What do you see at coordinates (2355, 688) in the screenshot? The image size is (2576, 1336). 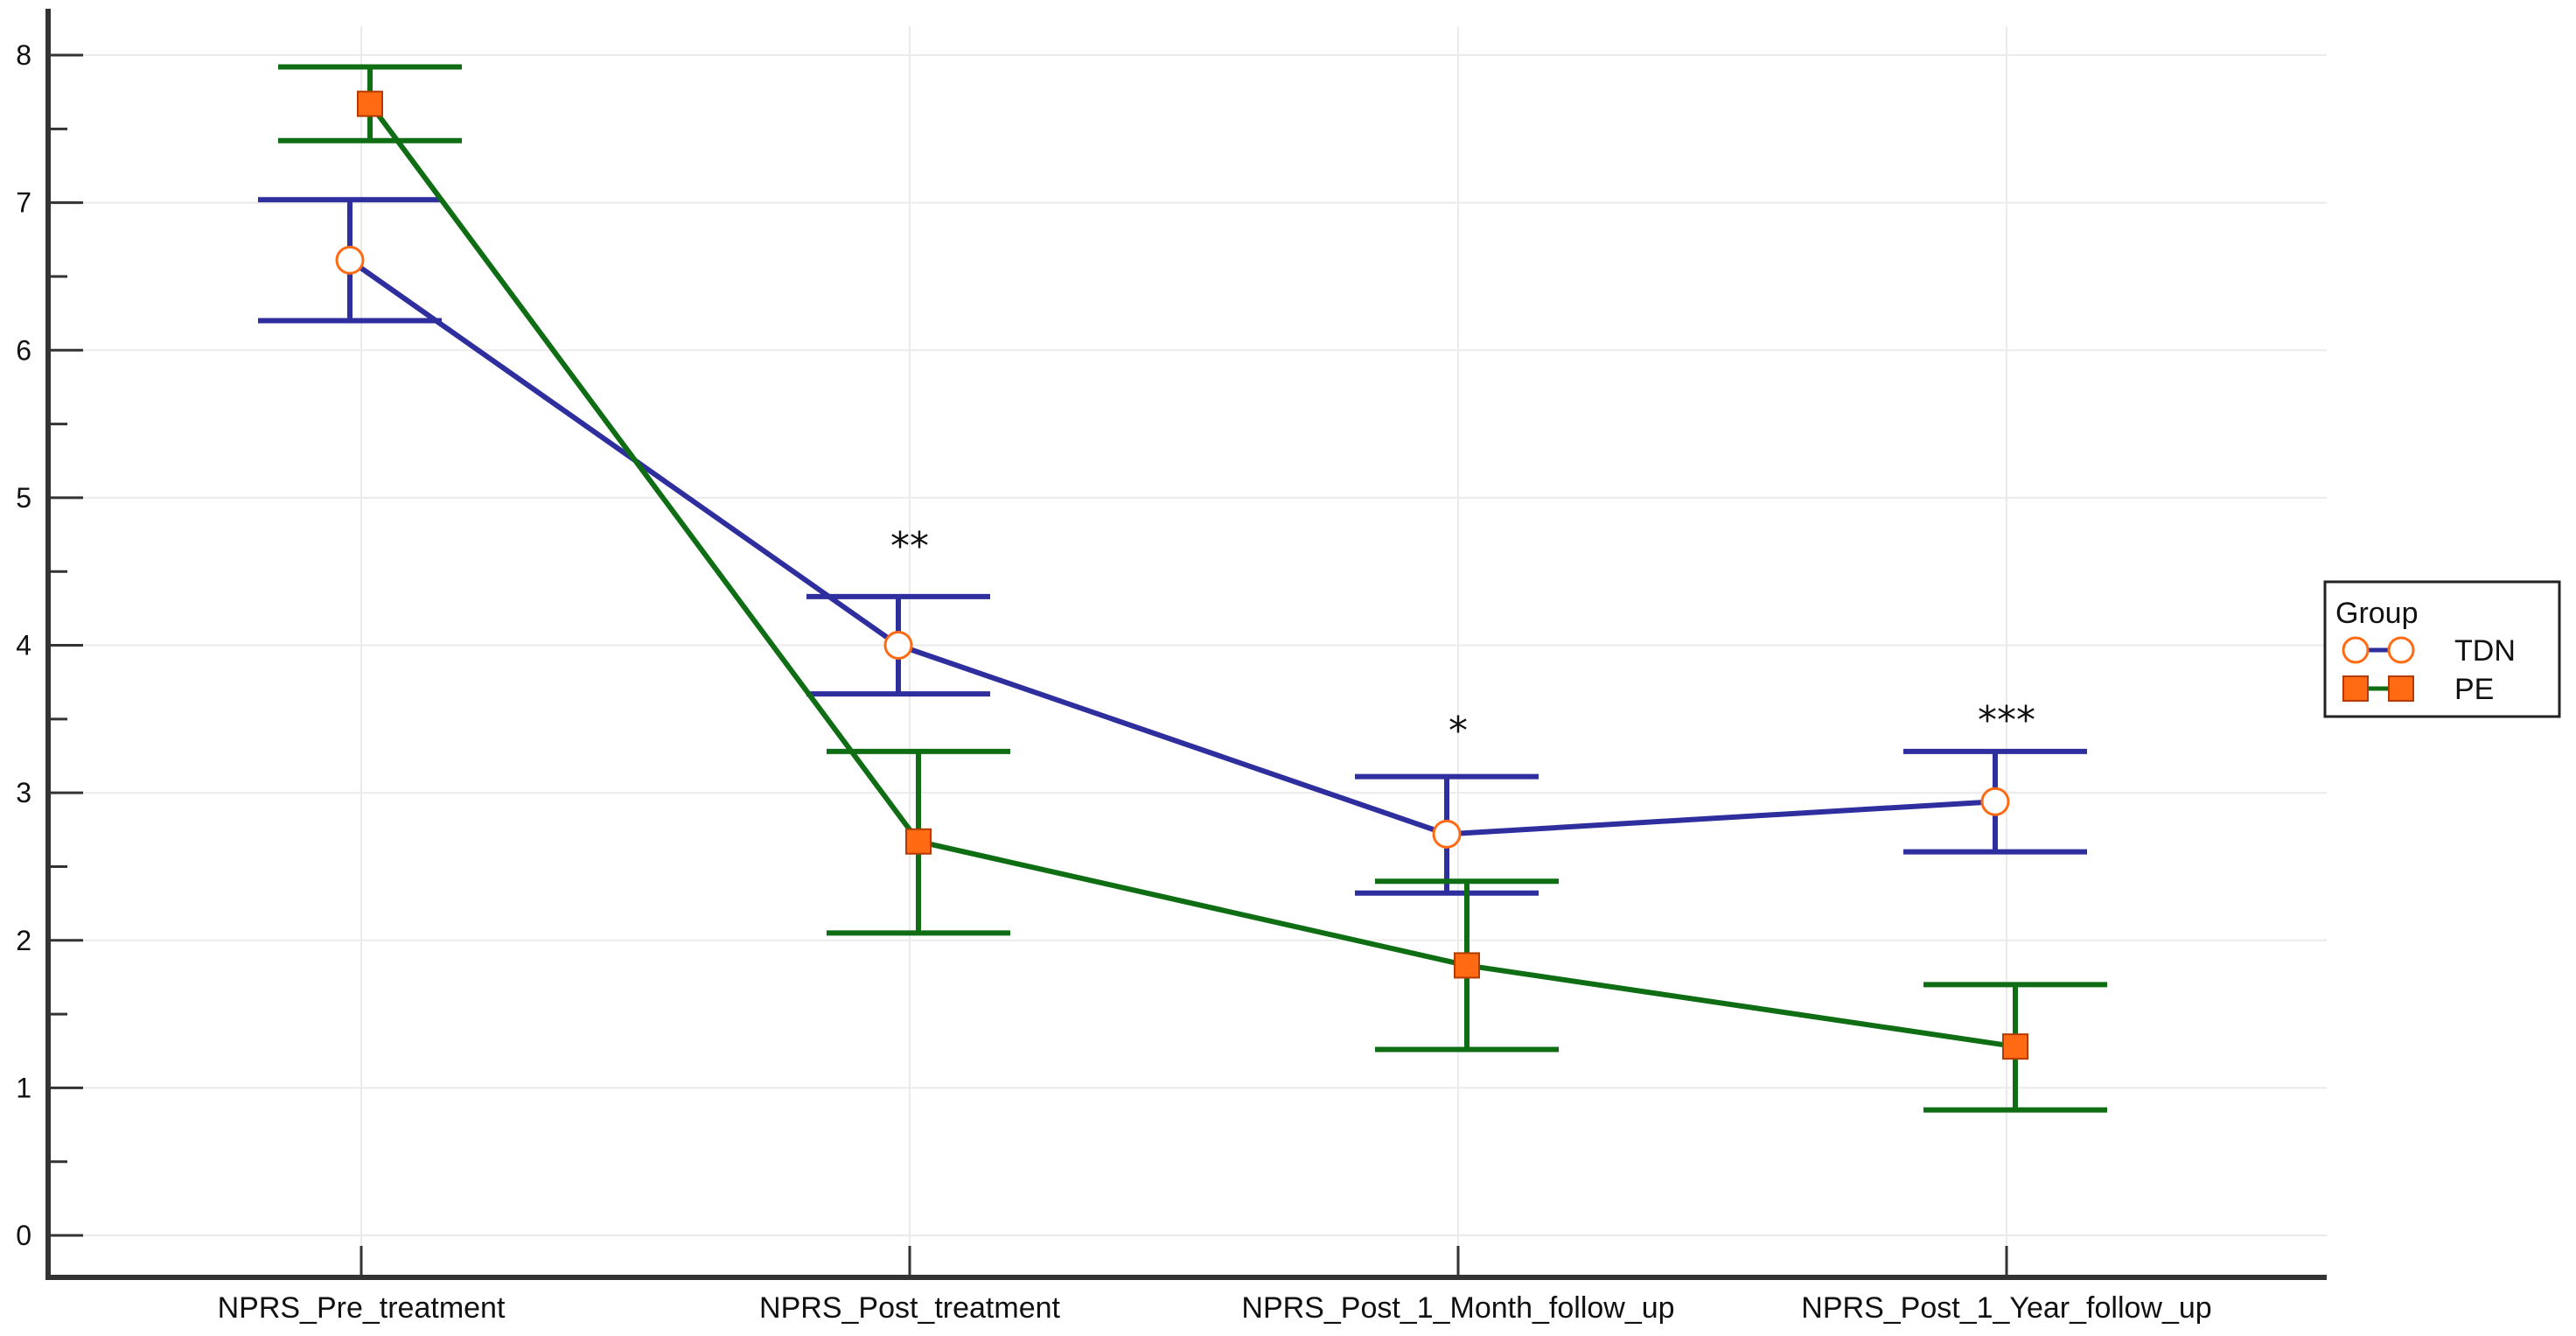 I see `legend-marker-pe-left` at bounding box center [2355, 688].